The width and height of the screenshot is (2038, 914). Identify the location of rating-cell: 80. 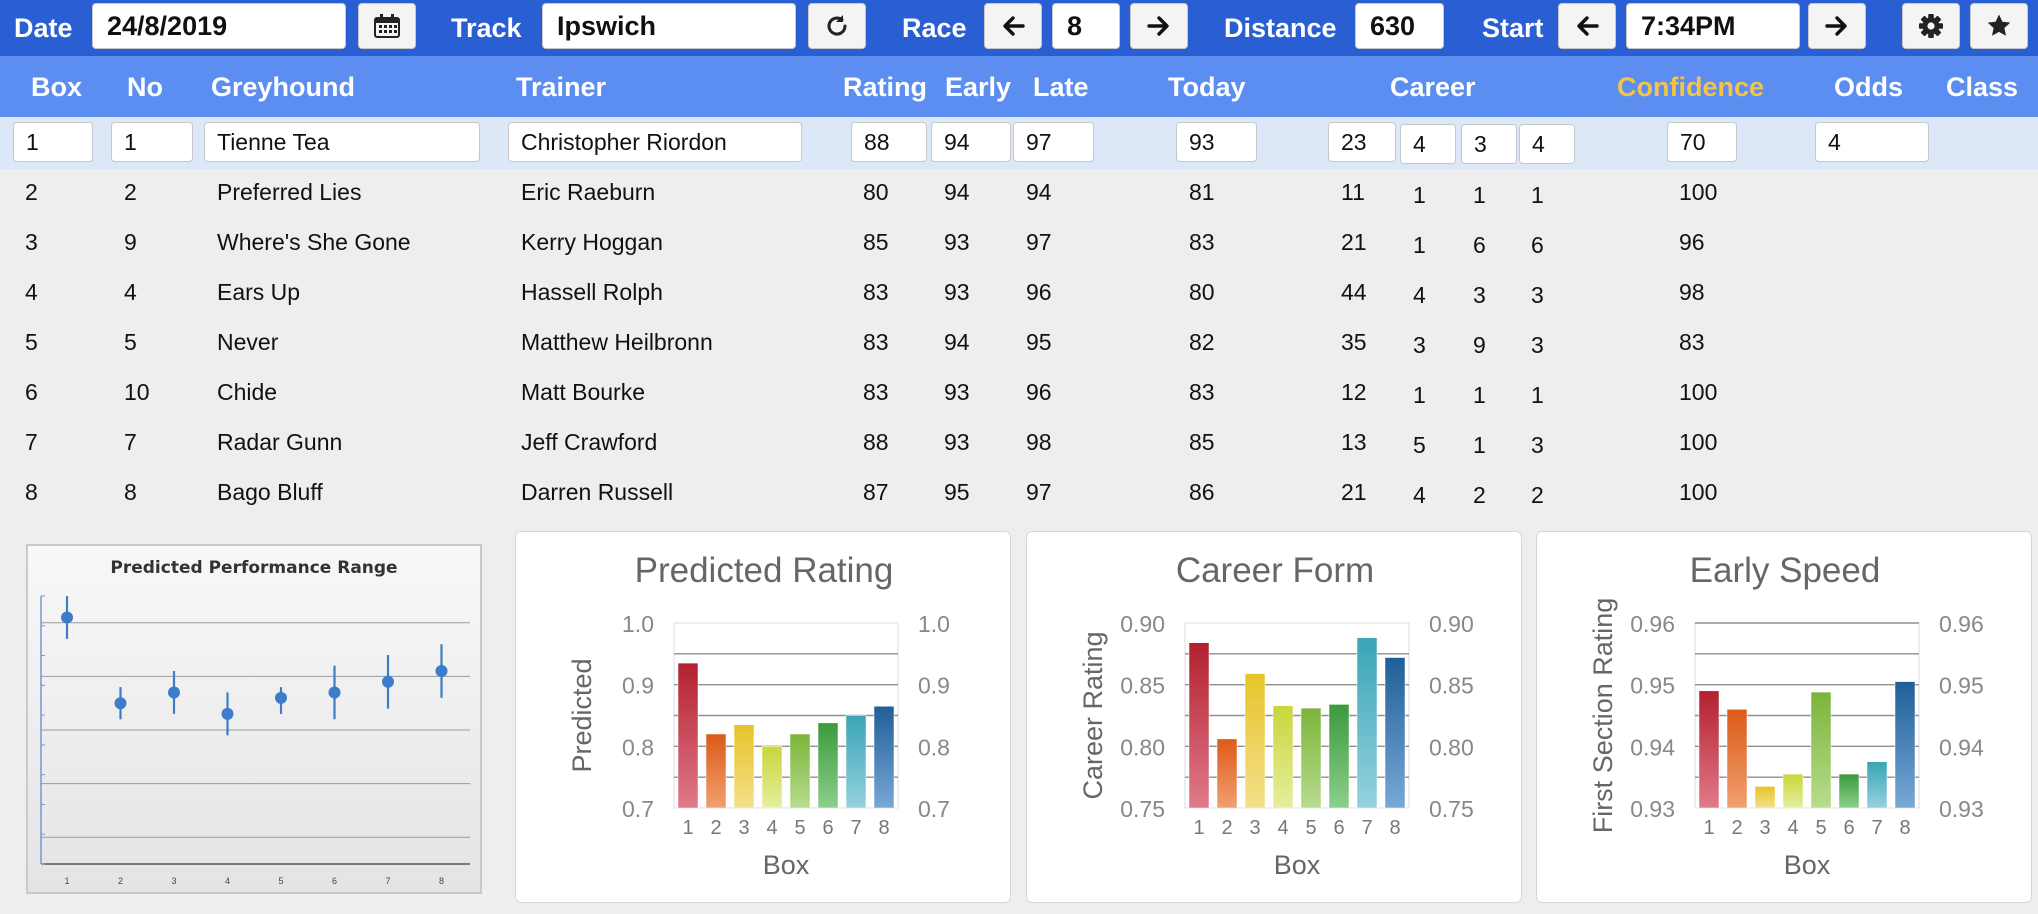
(876, 192).